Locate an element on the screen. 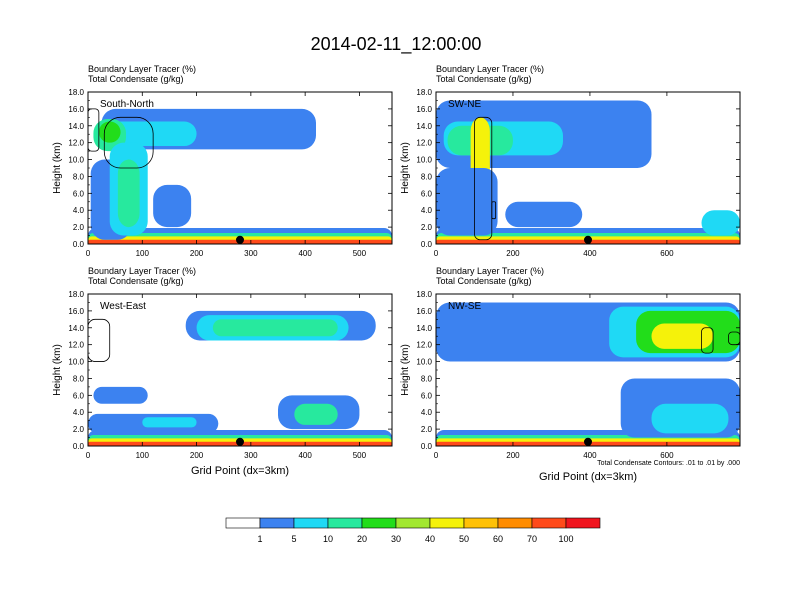 The width and height of the screenshot is (792, 612). x-axis-label: Grid Point (dx=3km) is located at coordinates (588, 477).